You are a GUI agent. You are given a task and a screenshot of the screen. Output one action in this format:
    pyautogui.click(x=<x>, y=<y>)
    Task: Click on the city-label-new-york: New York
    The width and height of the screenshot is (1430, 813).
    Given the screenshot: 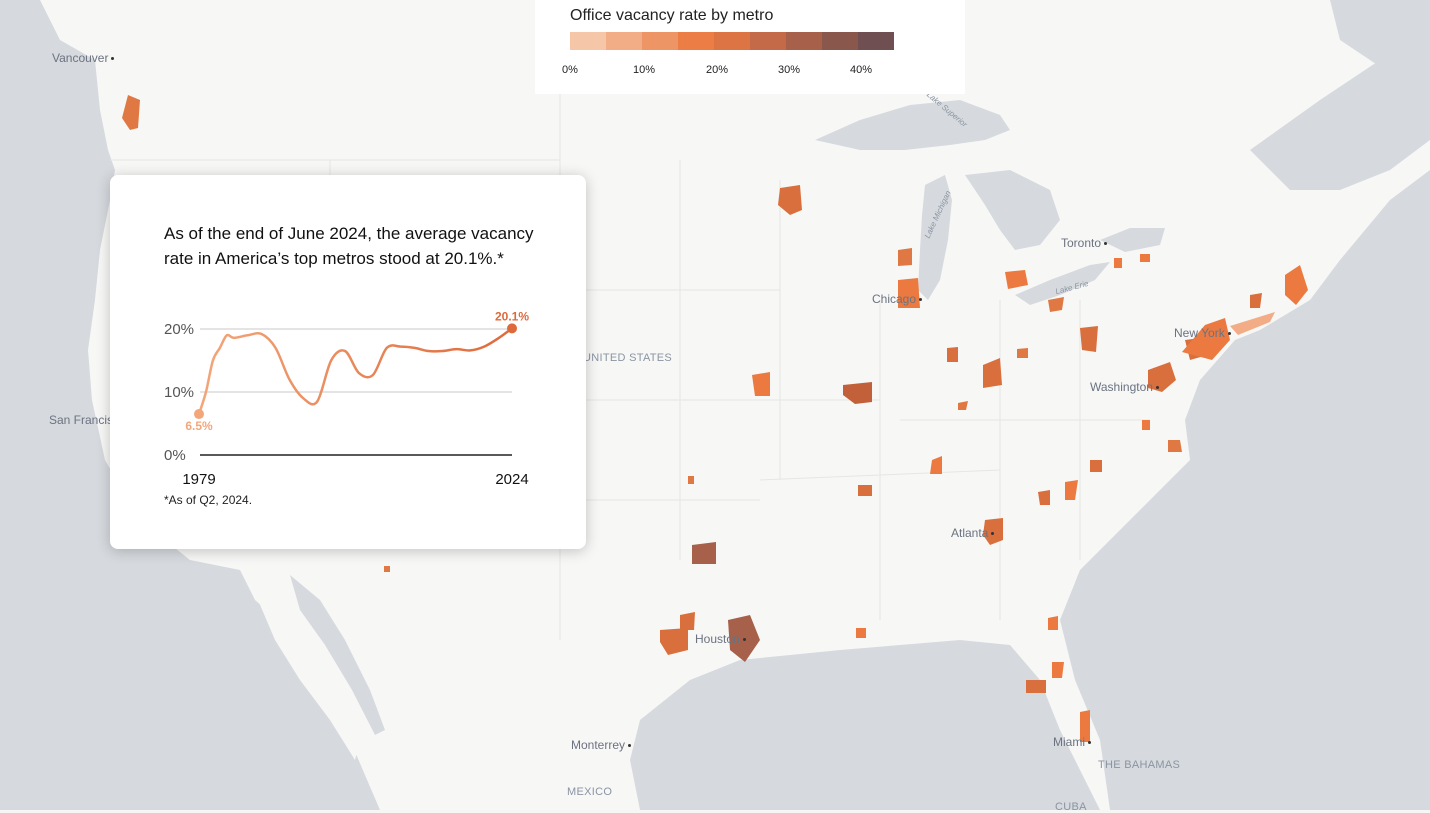 What is the action you would take?
    pyautogui.click(x=1202, y=333)
    